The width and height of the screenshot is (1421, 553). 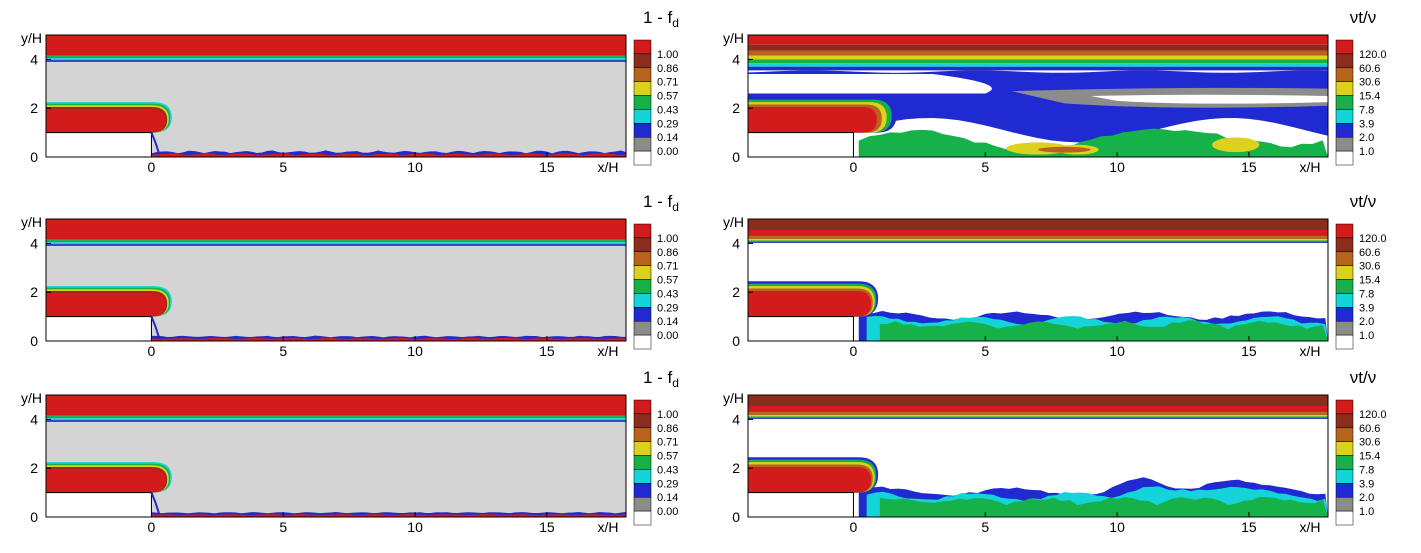 What do you see at coordinates (675, 383) in the screenshot?
I see `colorbar-title-subscript: d` at bounding box center [675, 383].